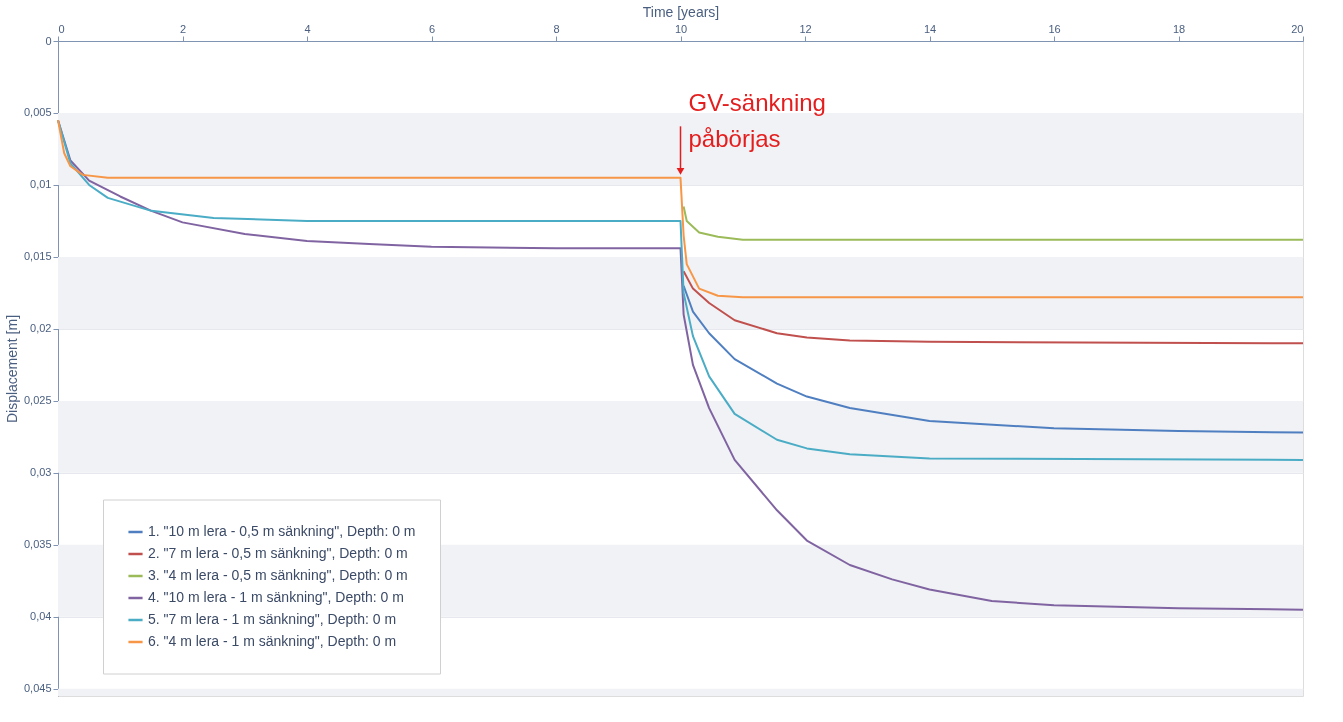 This screenshot has width=1343, height=722. Describe the element at coordinates (41, 472) in the screenshot. I see `y-tick-label: 0,03` at that location.